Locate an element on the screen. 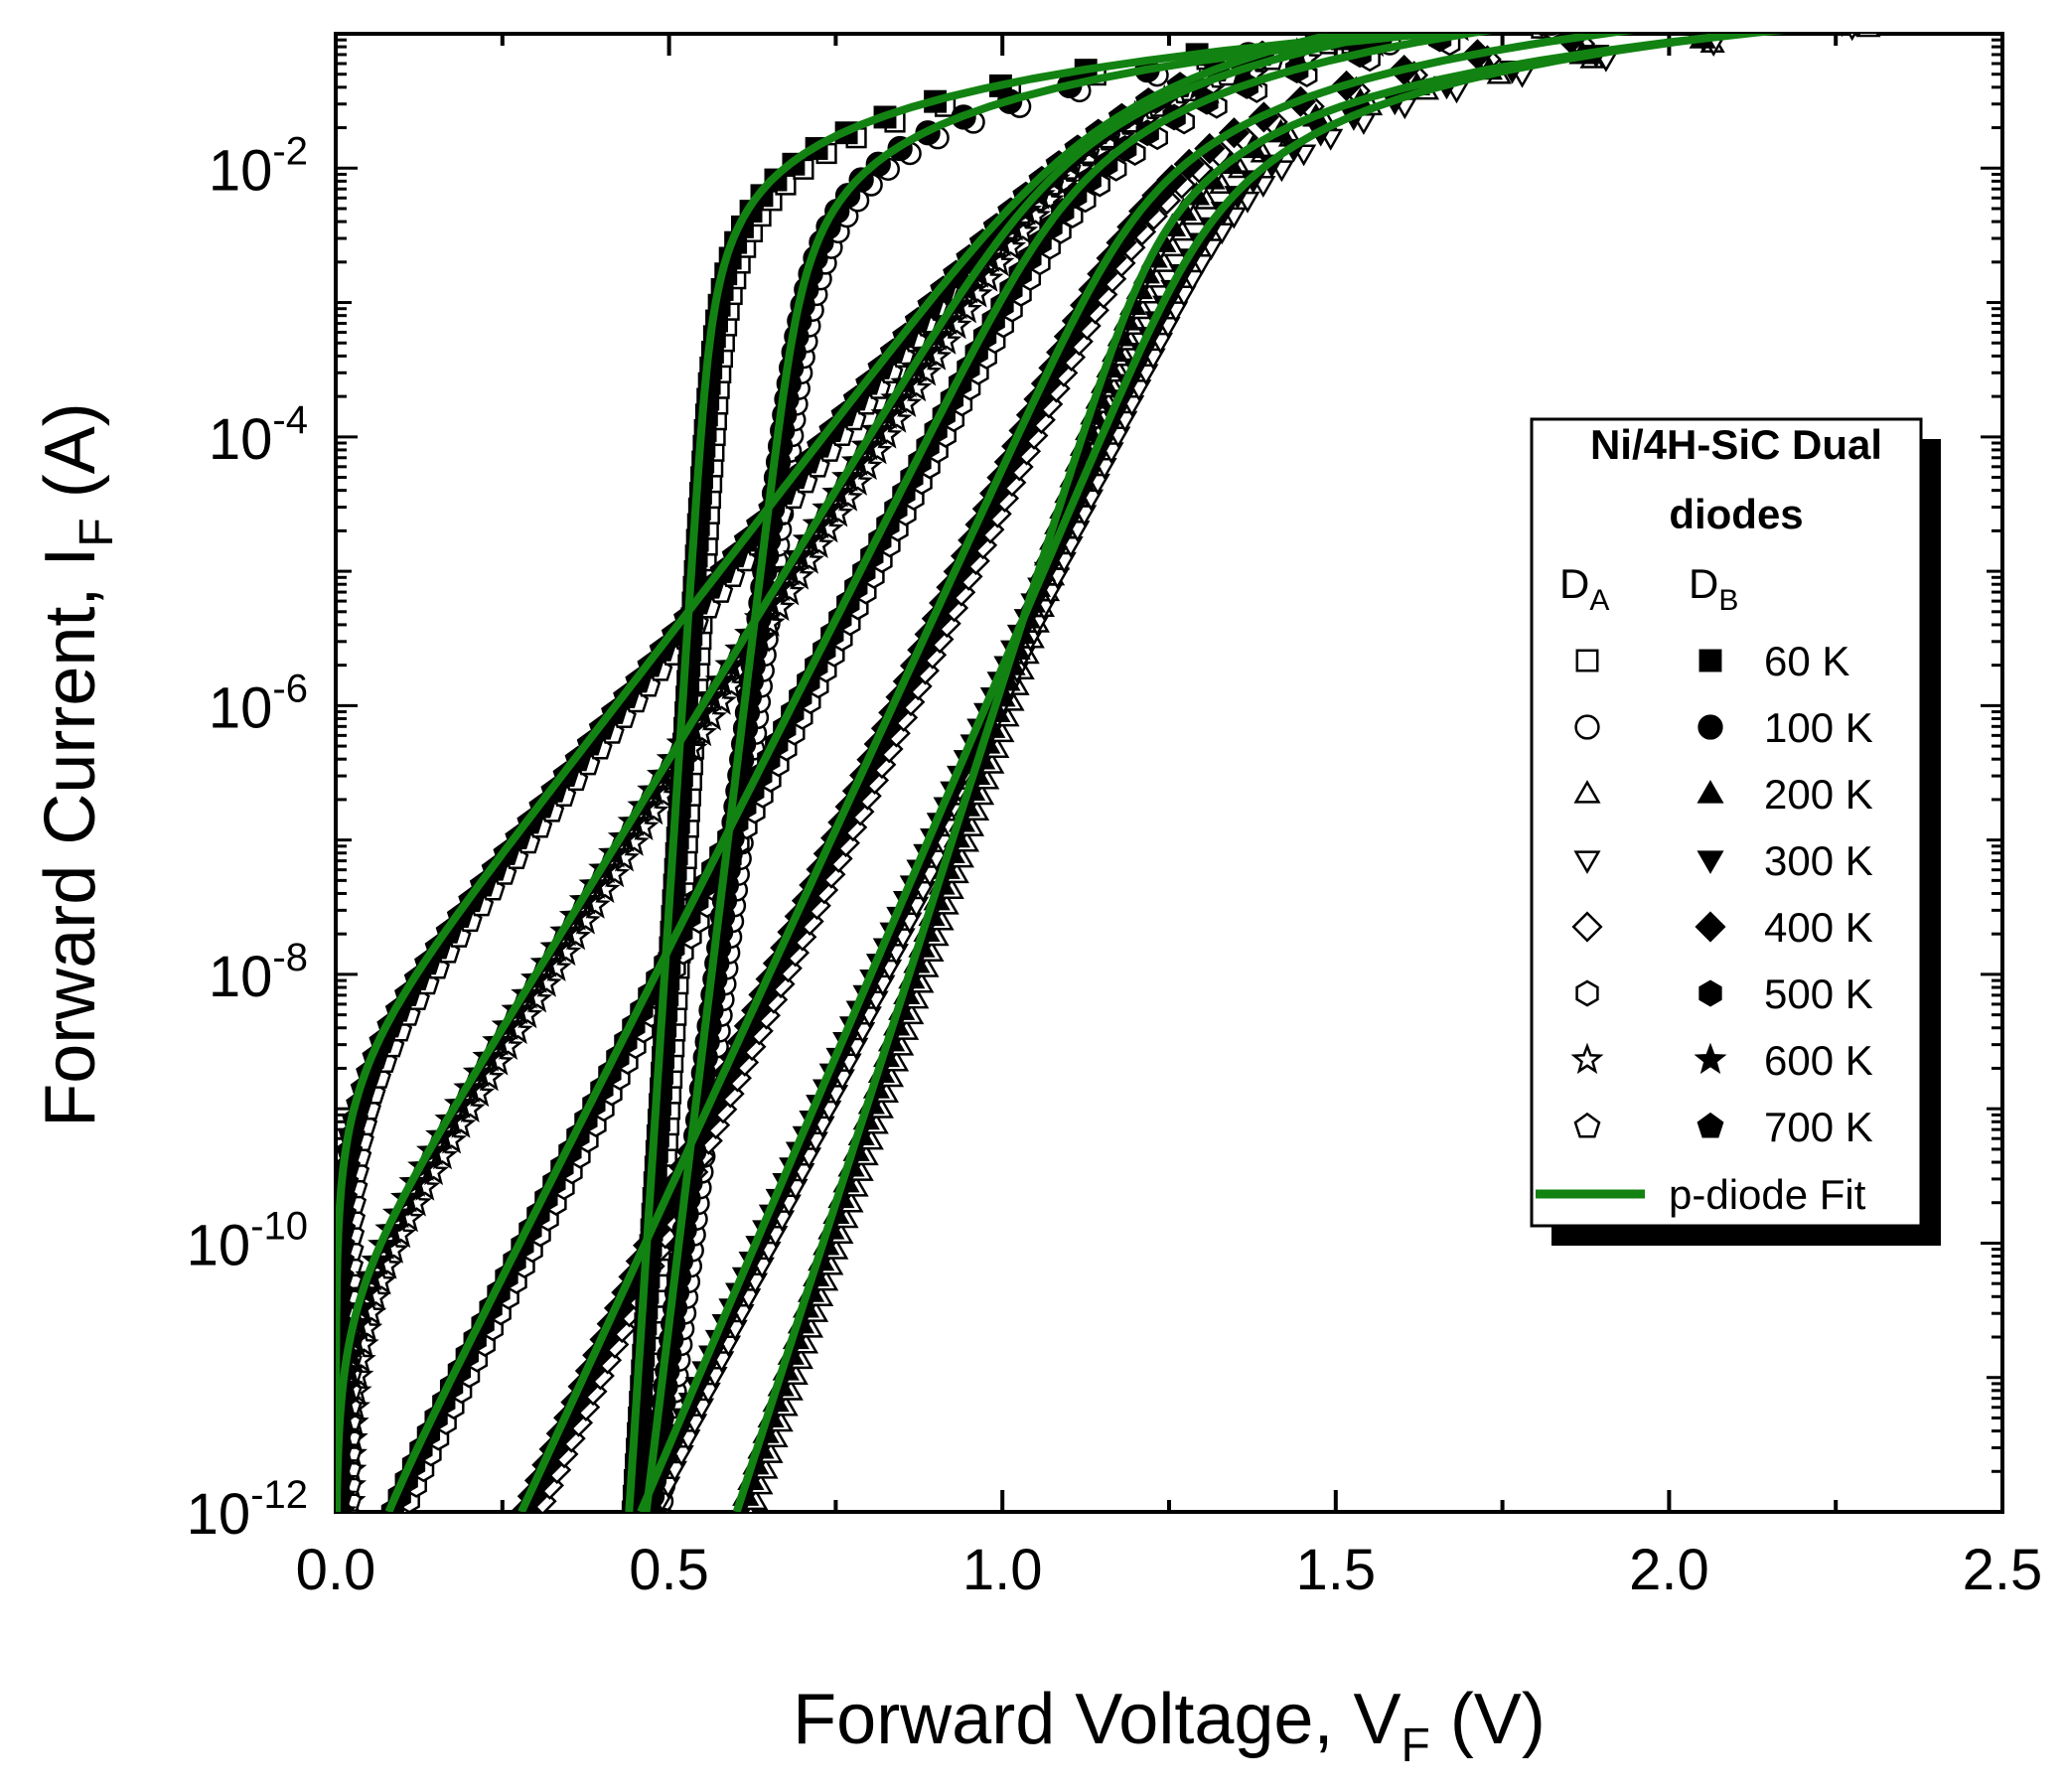 The width and height of the screenshot is (2066, 1792). x-axis-title-sub: F is located at coordinates (1416, 1746).